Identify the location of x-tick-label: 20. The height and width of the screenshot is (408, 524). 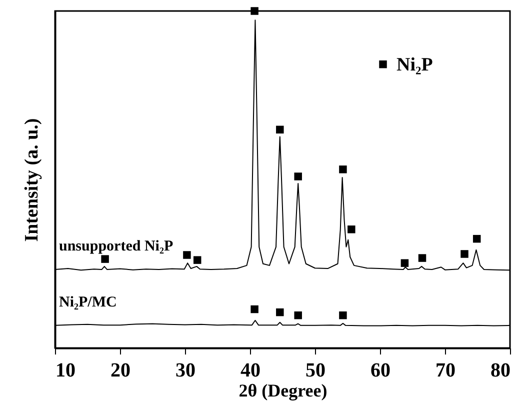
(120, 371).